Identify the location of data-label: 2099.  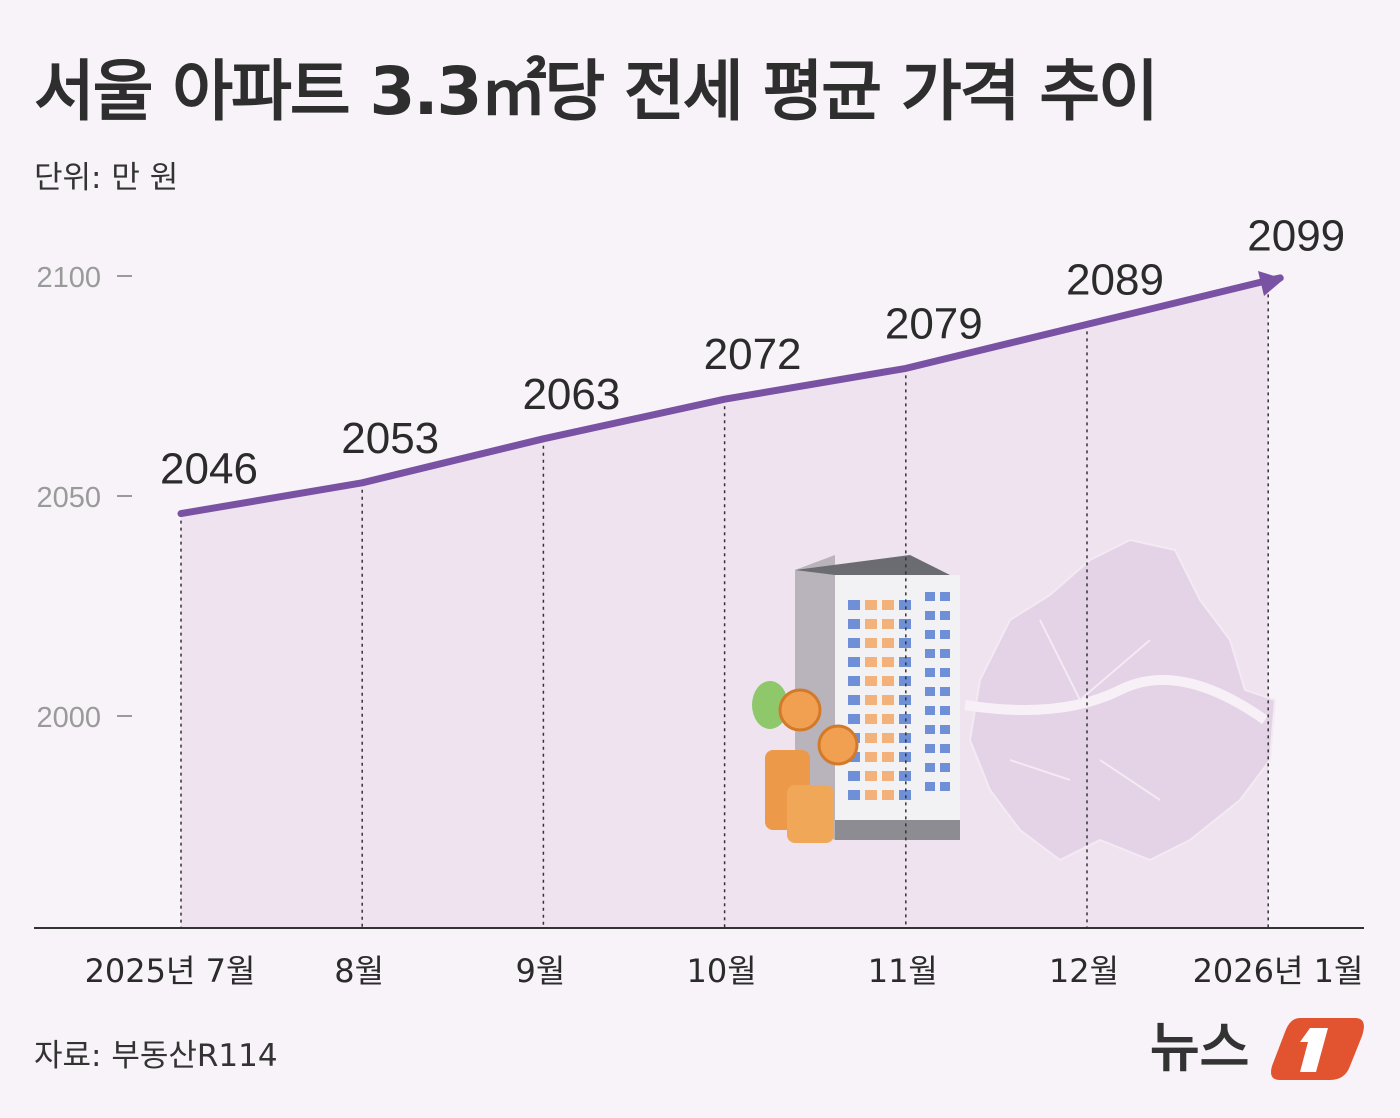
(1296, 235).